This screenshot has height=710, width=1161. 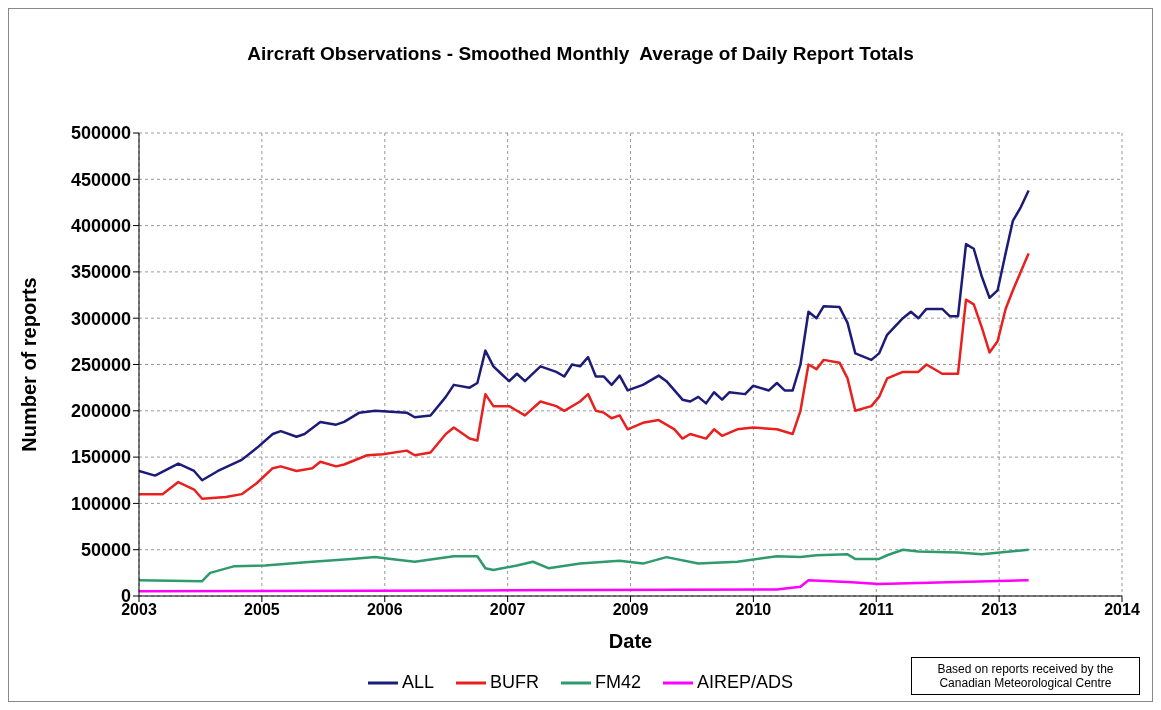 I want to click on x-tick-label: 2009, so click(x=630, y=610).